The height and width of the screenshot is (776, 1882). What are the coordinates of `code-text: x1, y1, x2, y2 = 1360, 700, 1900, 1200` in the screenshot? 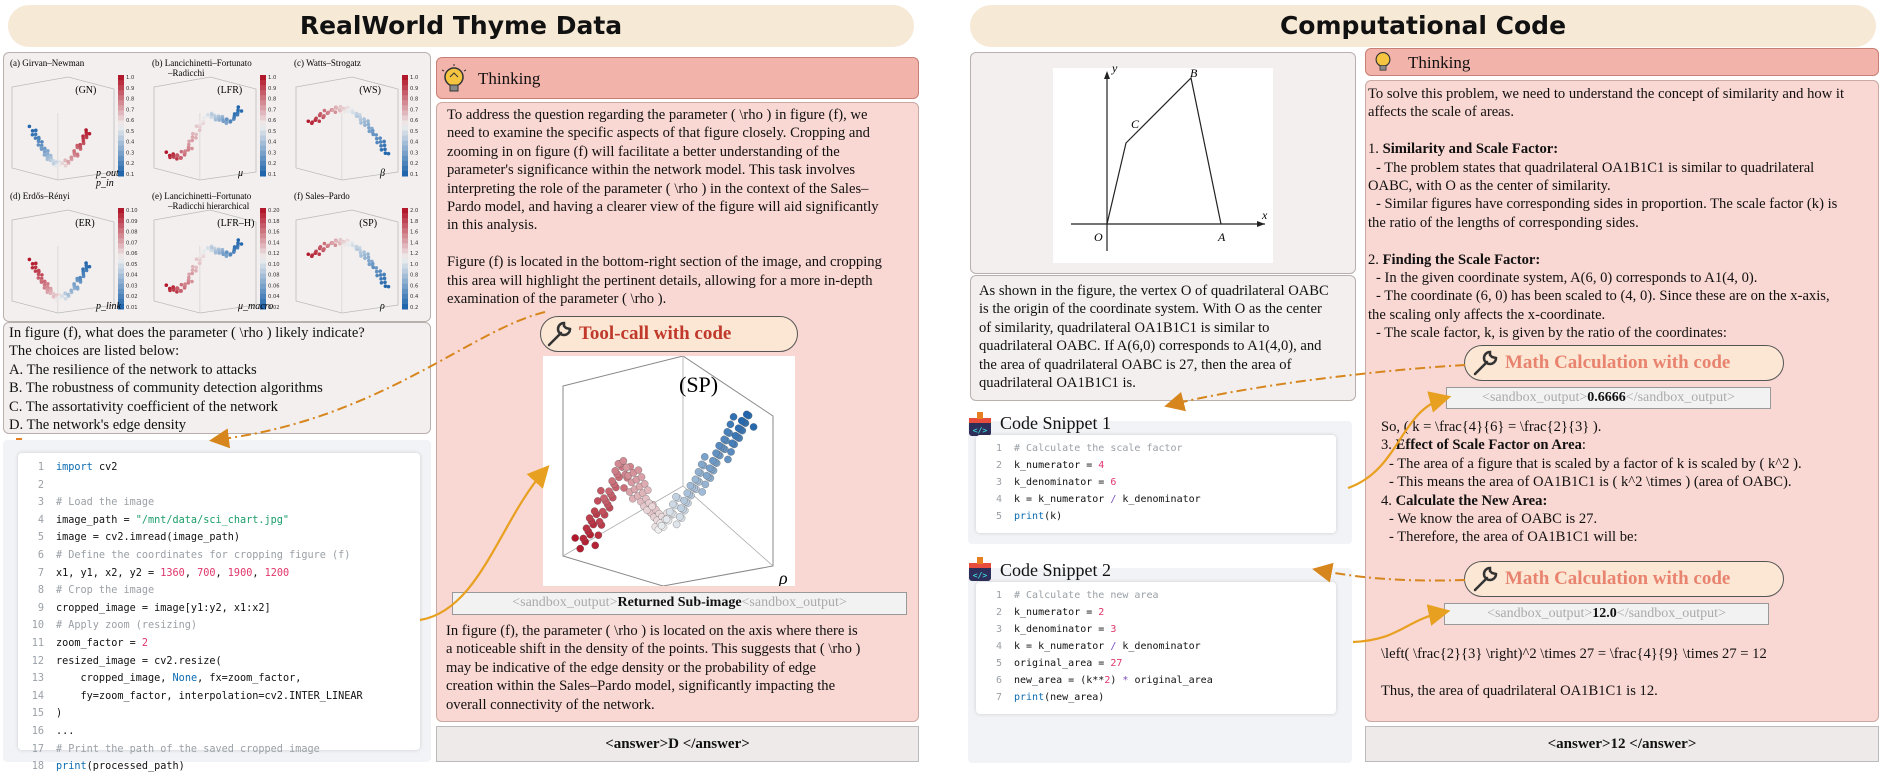 It's located at (173, 573).